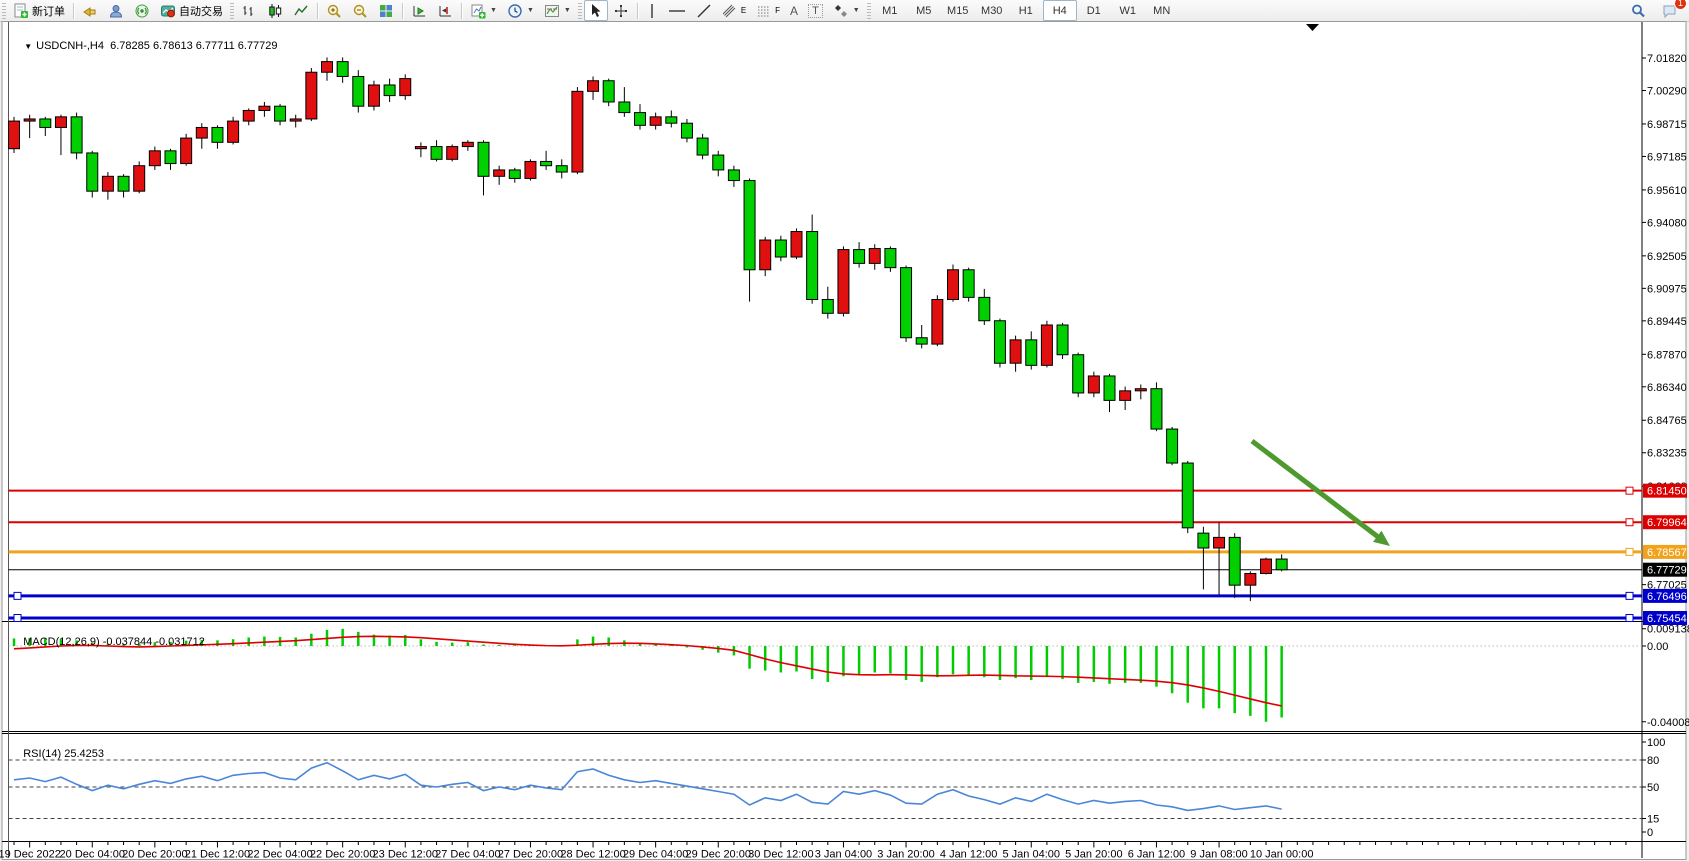  Describe the element at coordinates (1667, 454) in the screenshot. I see `price-tick-label: 6.83235` at that location.